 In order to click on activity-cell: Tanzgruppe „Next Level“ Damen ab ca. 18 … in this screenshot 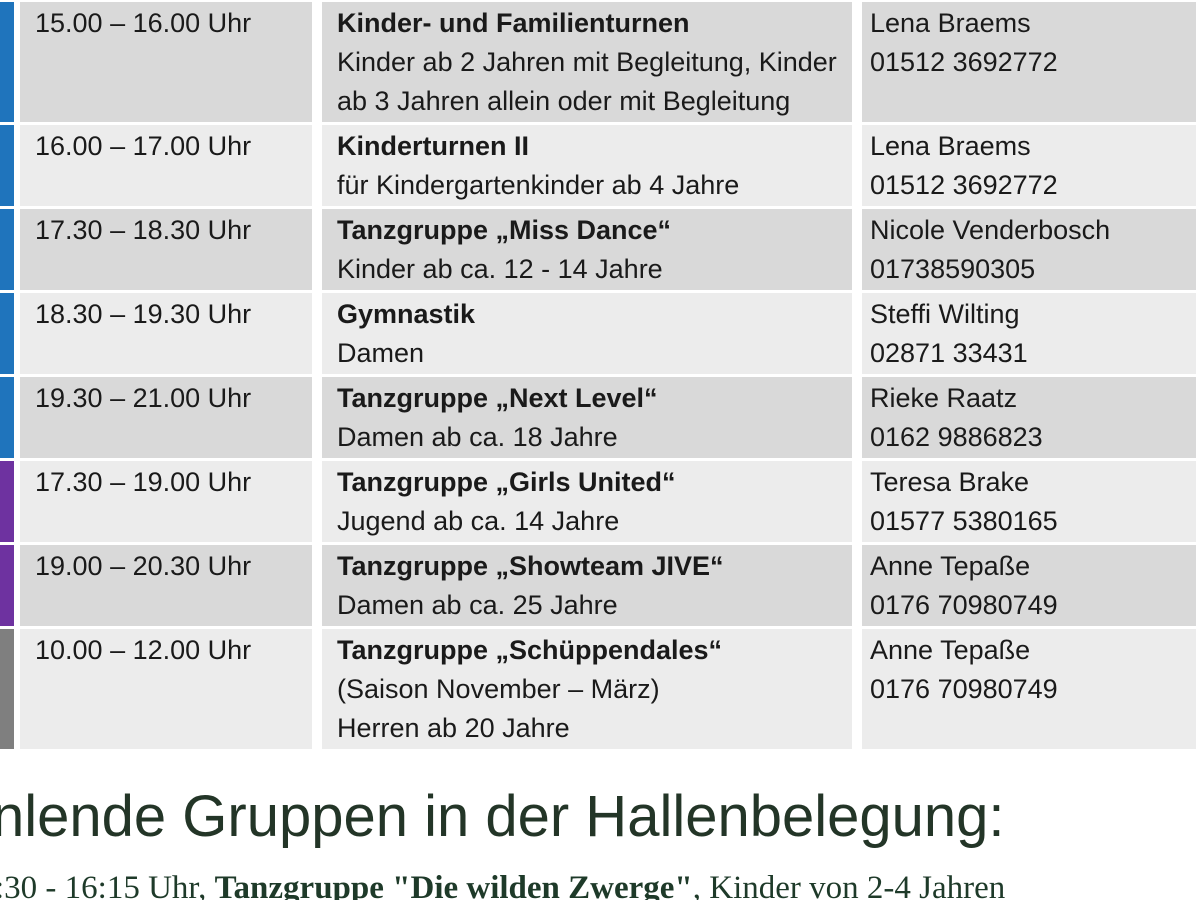, I will do `click(587, 417)`.